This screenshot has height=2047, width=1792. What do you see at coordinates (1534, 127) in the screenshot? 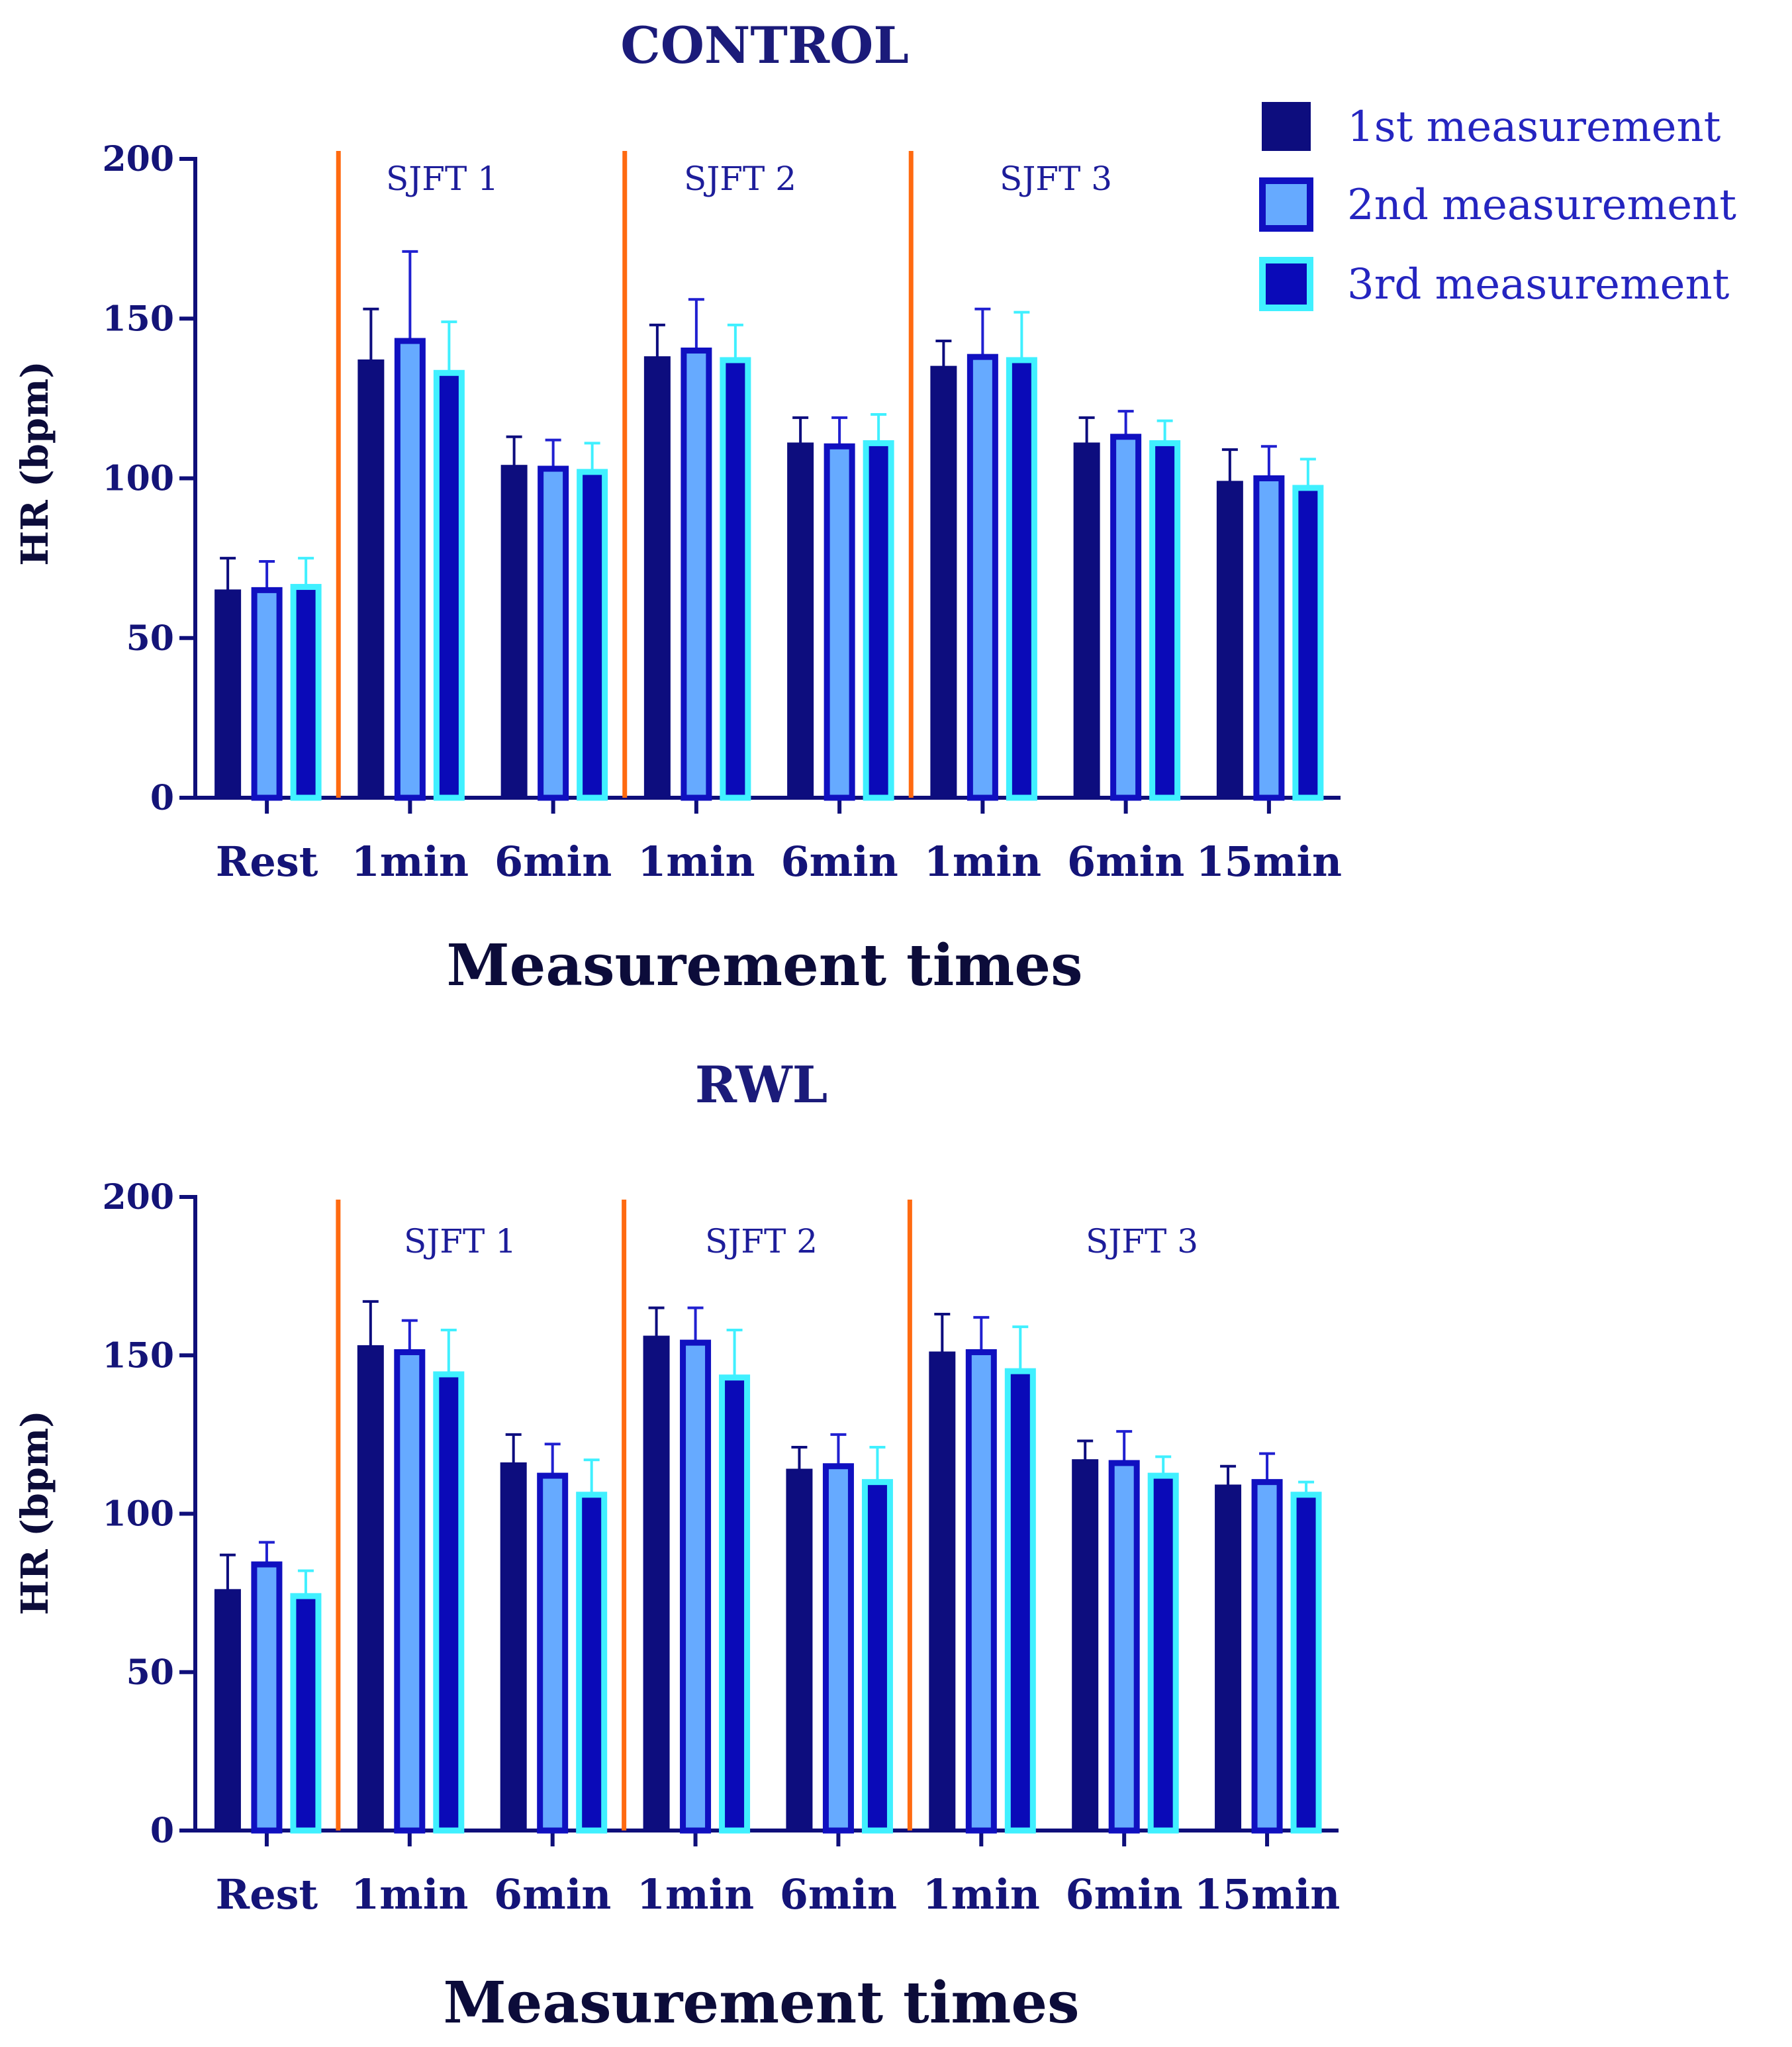
I see `legend-label-1st: 1st measurement` at bounding box center [1534, 127].